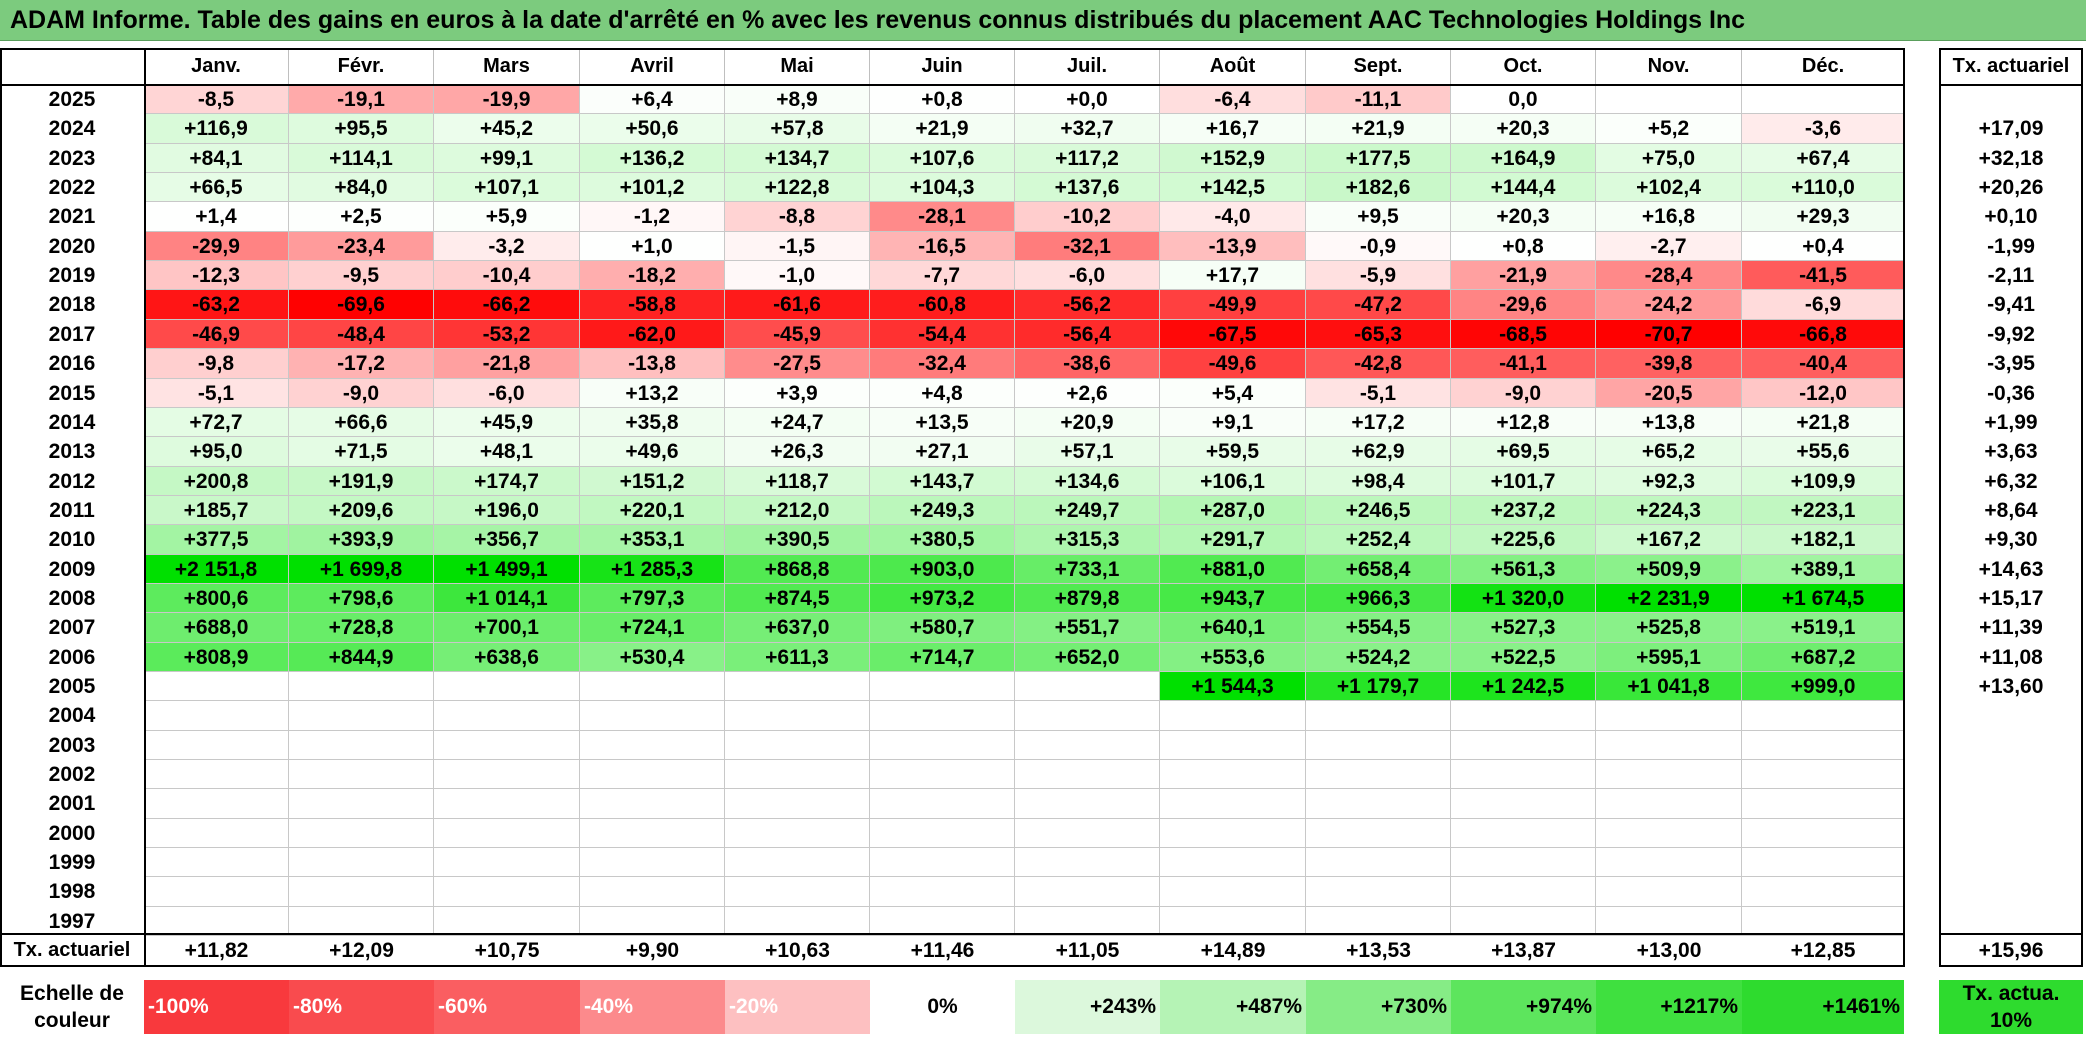  Describe the element at coordinates (1087, 364) in the screenshot. I see `table-cell: -38,6` at that location.